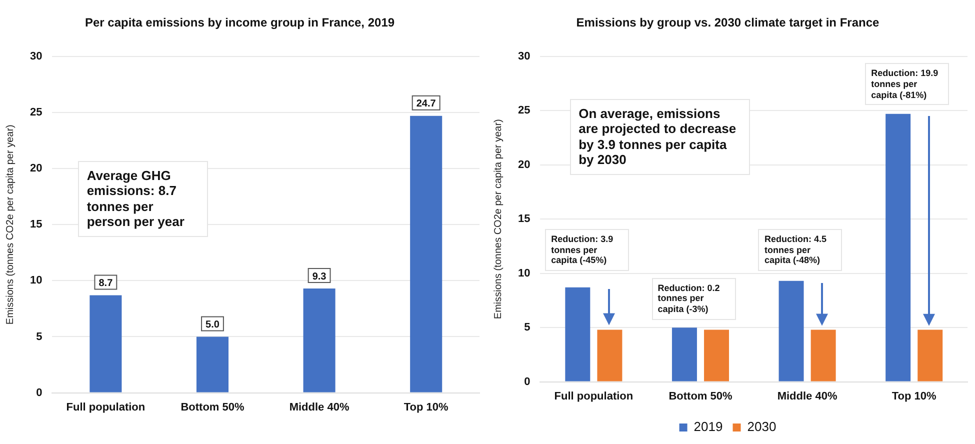 This screenshot has width=975, height=444. Describe the element at coordinates (694, 299) in the screenshot. I see `annotation: Reduction: 0.2 tonnes per capita (-3%)` at that location.